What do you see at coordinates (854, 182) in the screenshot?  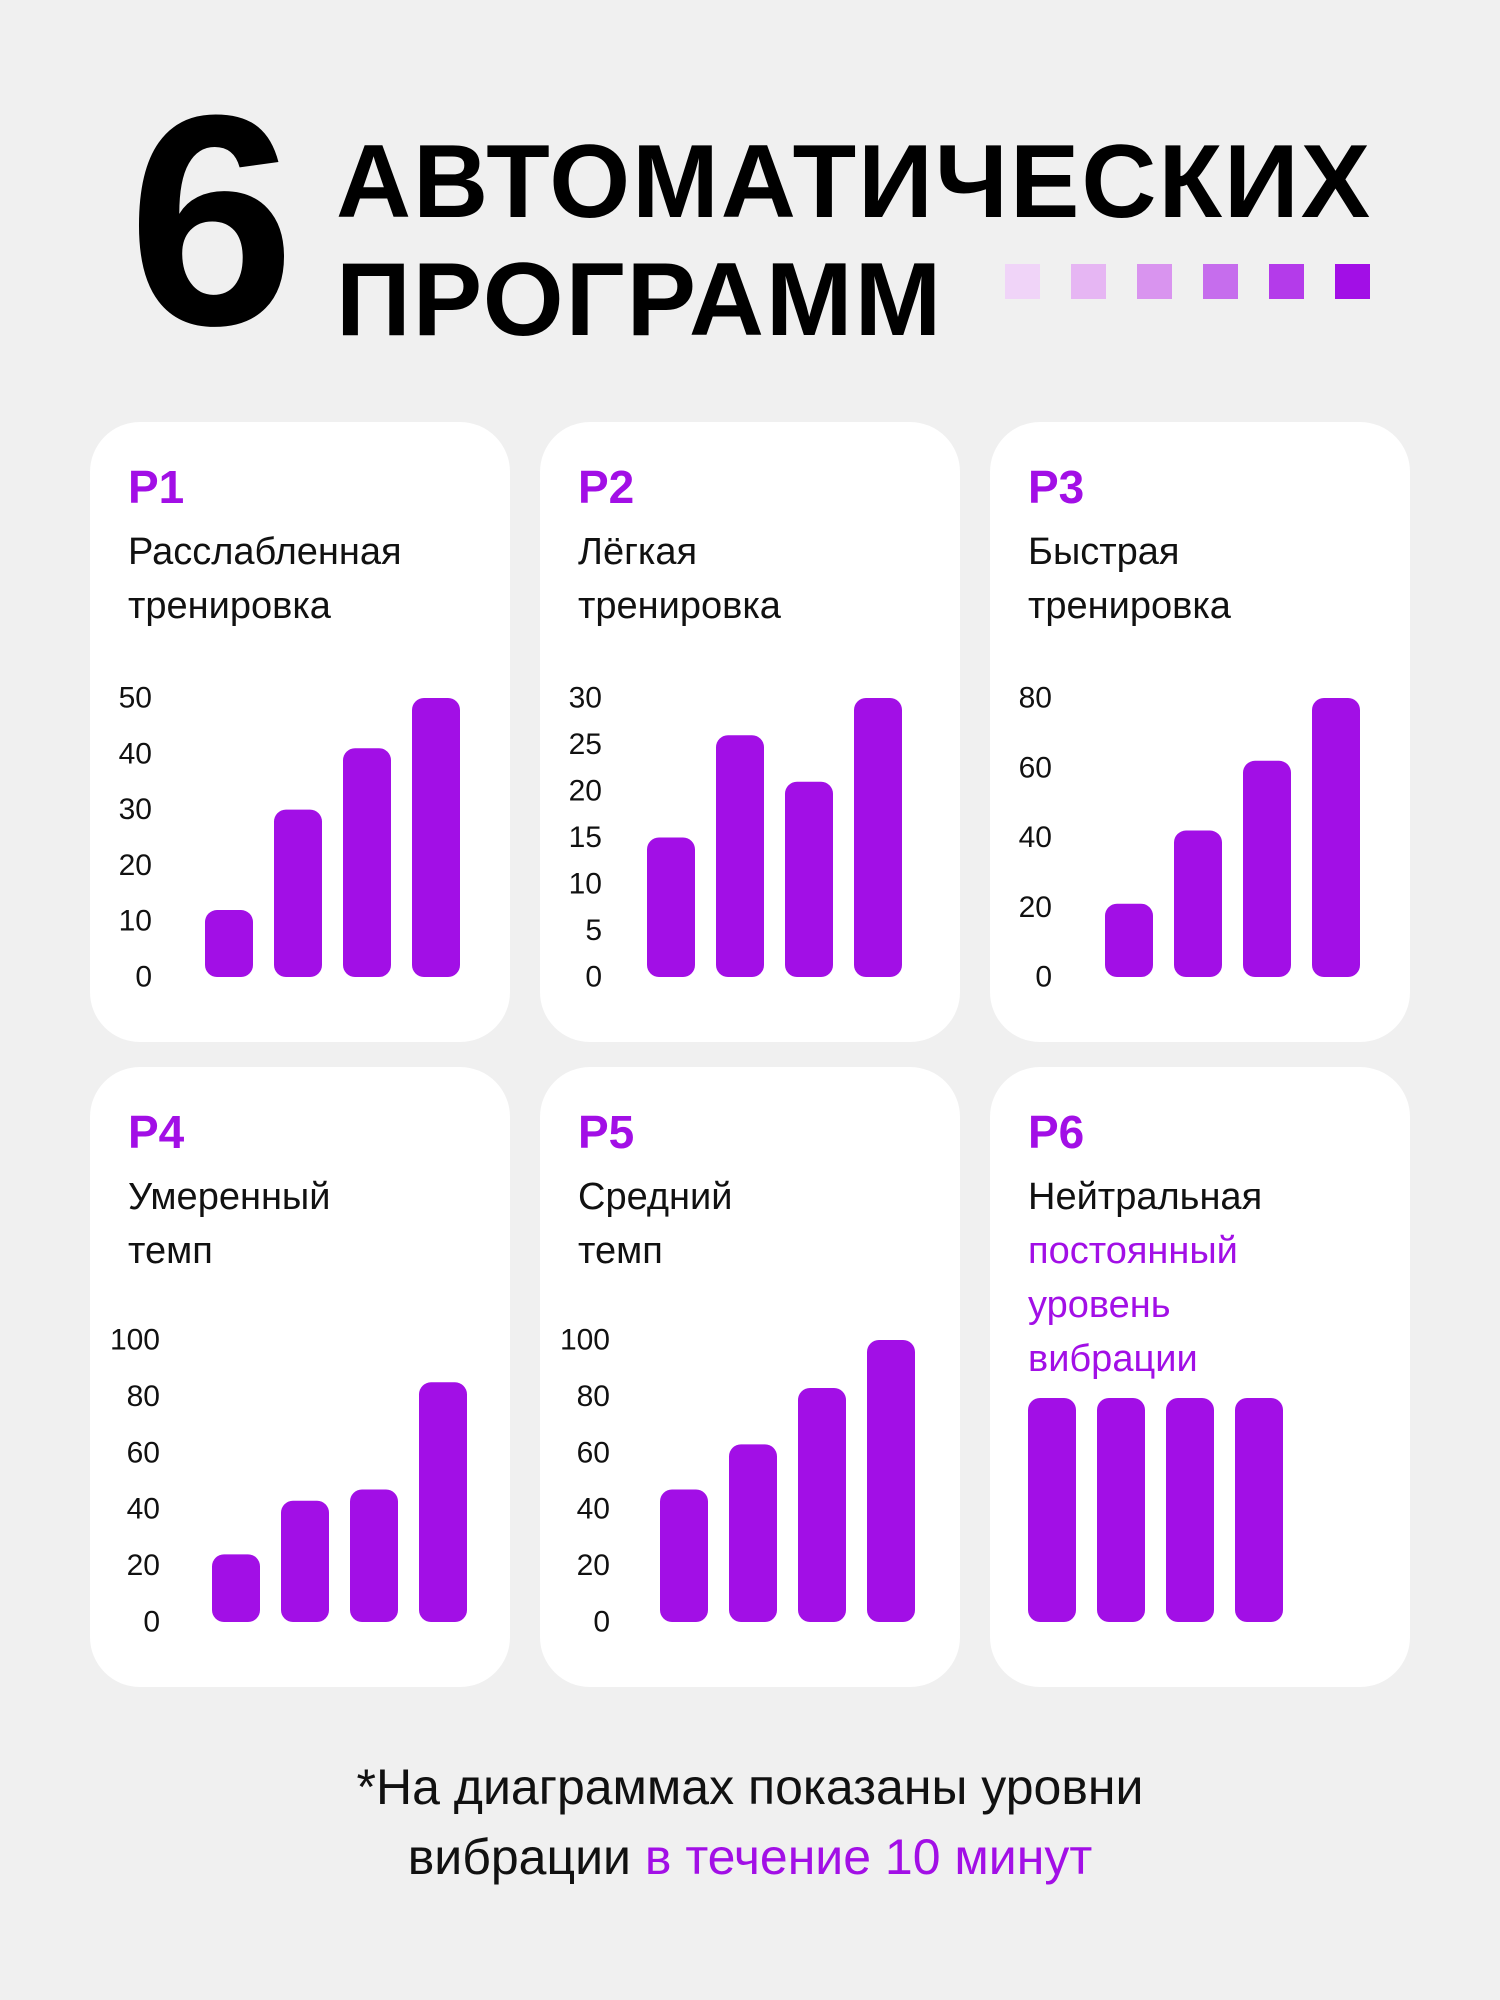 I see `title-line-1: АВТОМАТИЧЕСКИХ` at bounding box center [854, 182].